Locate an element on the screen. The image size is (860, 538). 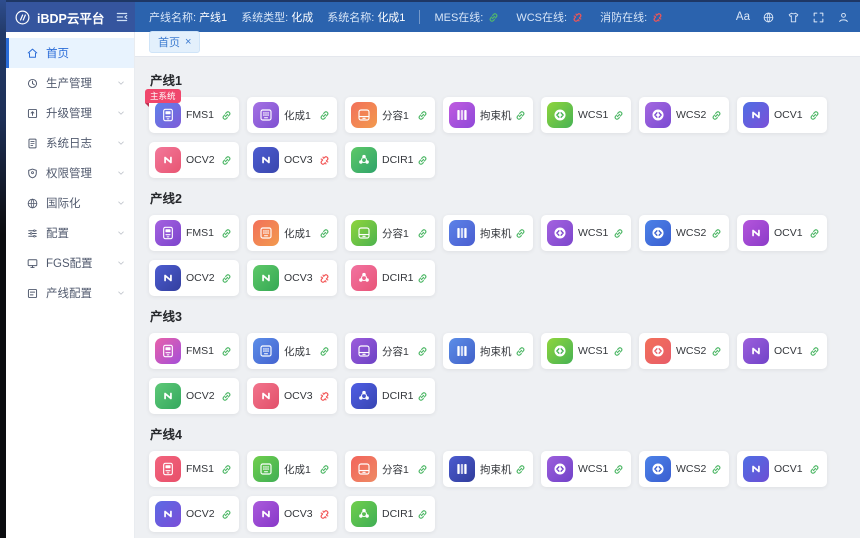
tab-home: 首页 × is located at coordinates (175, 42).